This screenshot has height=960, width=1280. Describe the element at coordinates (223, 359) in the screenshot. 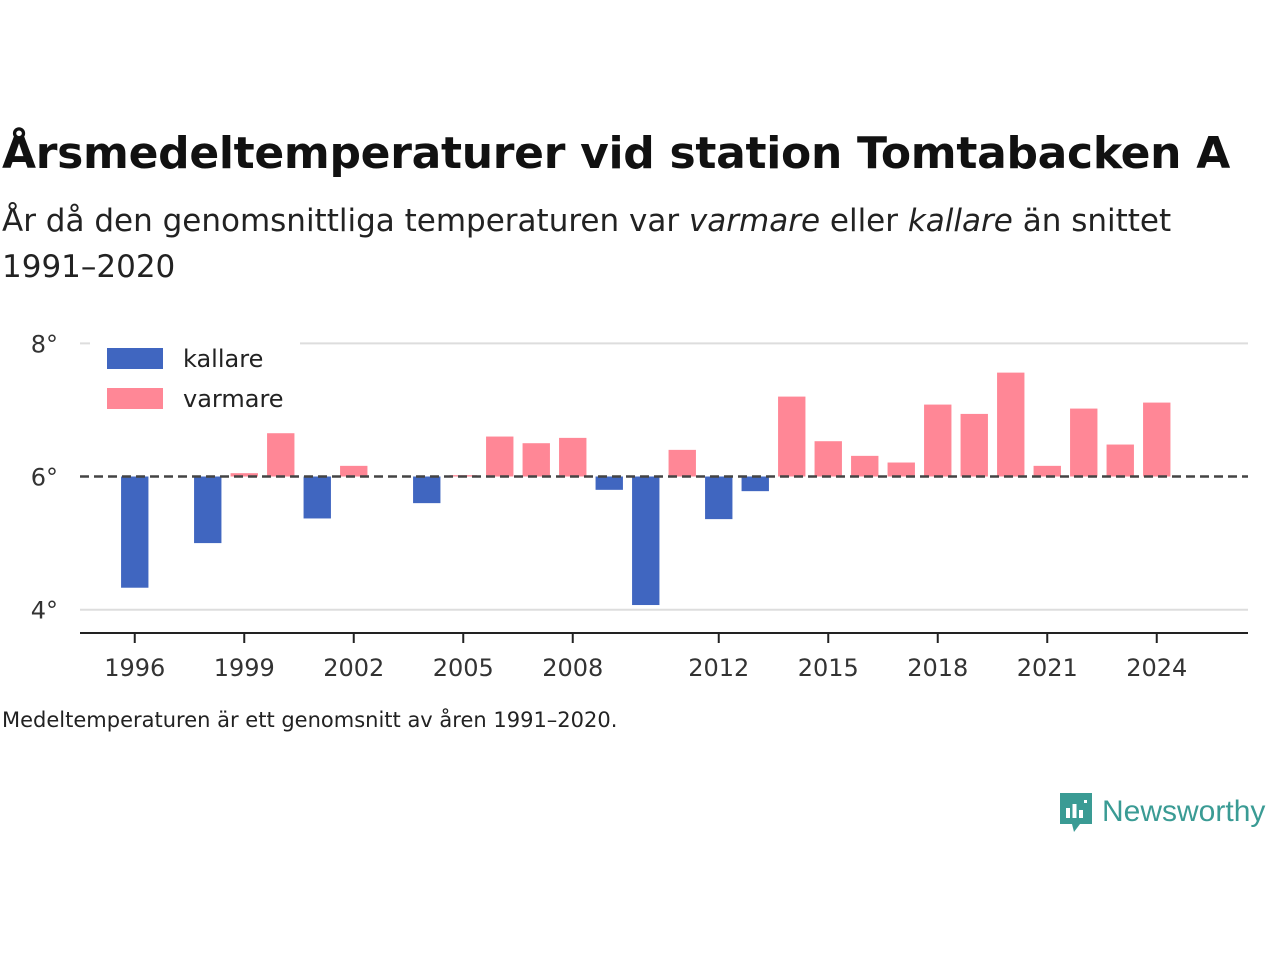

I see `legend-label-kallare: kallare` at that location.